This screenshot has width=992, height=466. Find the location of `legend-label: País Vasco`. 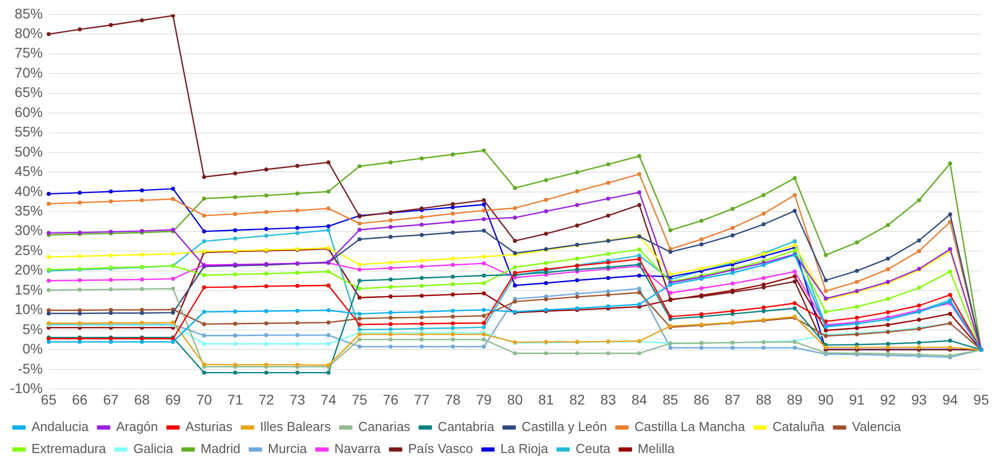

legend-label: País Vasco is located at coordinates (440, 448).